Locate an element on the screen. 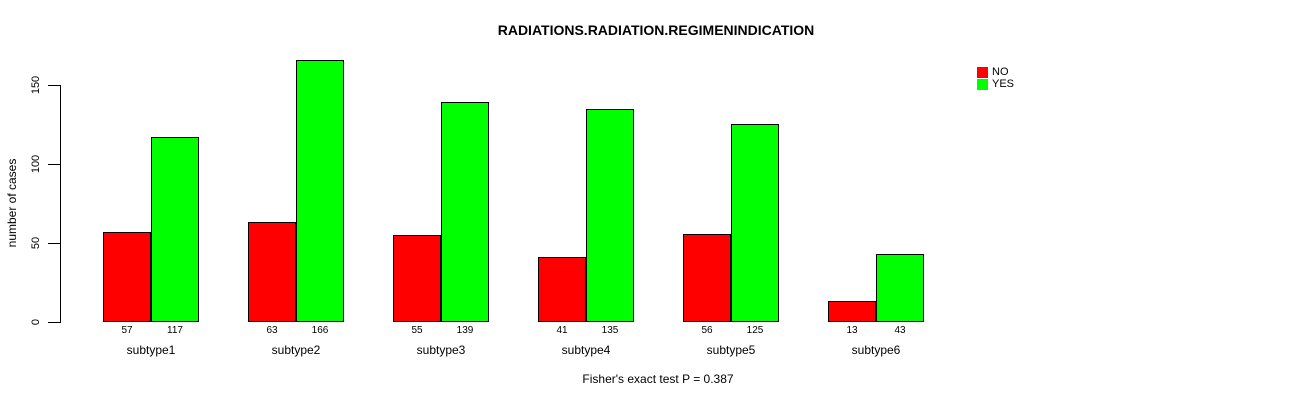 The width and height of the screenshot is (1290, 400). bar-yes-subtype3 is located at coordinates (465, 212).